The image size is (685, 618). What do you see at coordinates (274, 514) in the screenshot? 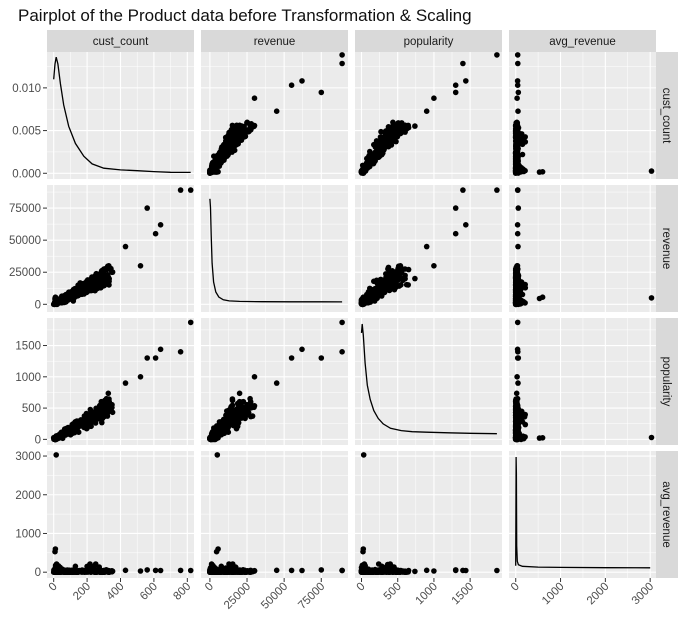
I see `panel-avg_revenue-vs-revenue` at bounding box center [274, 514].